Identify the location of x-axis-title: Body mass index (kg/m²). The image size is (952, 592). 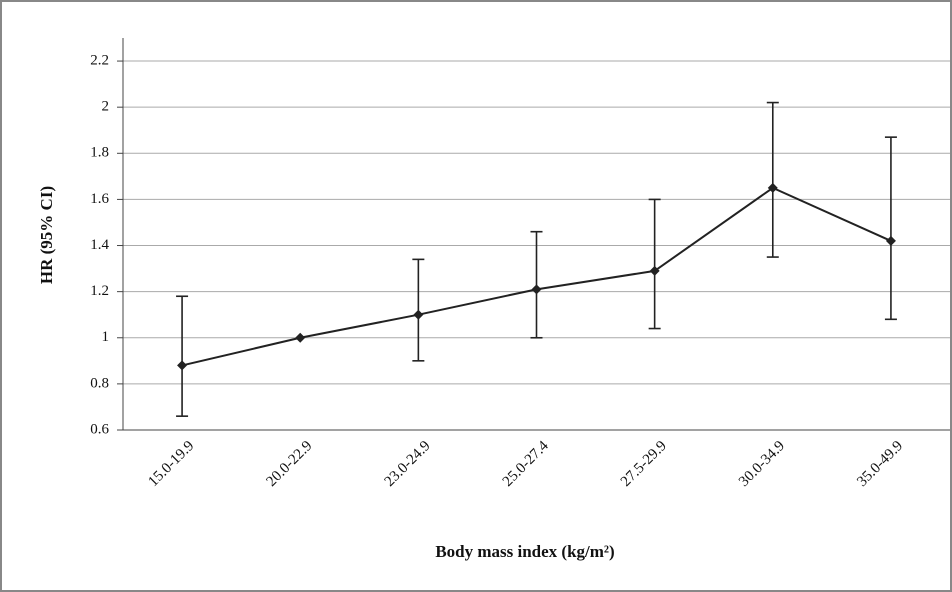
(524, 551).